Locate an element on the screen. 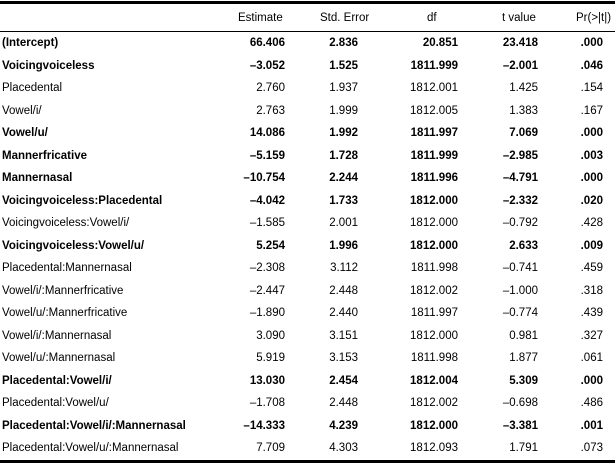  value-cell: –0.792 is located at coordinates (520, 223).